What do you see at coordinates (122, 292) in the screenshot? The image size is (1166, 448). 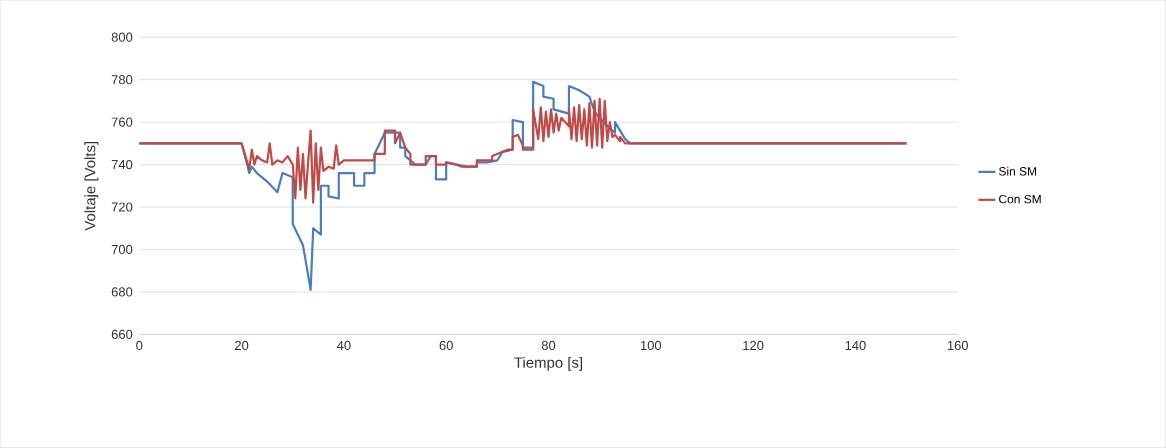 I see `y-tick-label: 680` at bounding box center [122, 292].